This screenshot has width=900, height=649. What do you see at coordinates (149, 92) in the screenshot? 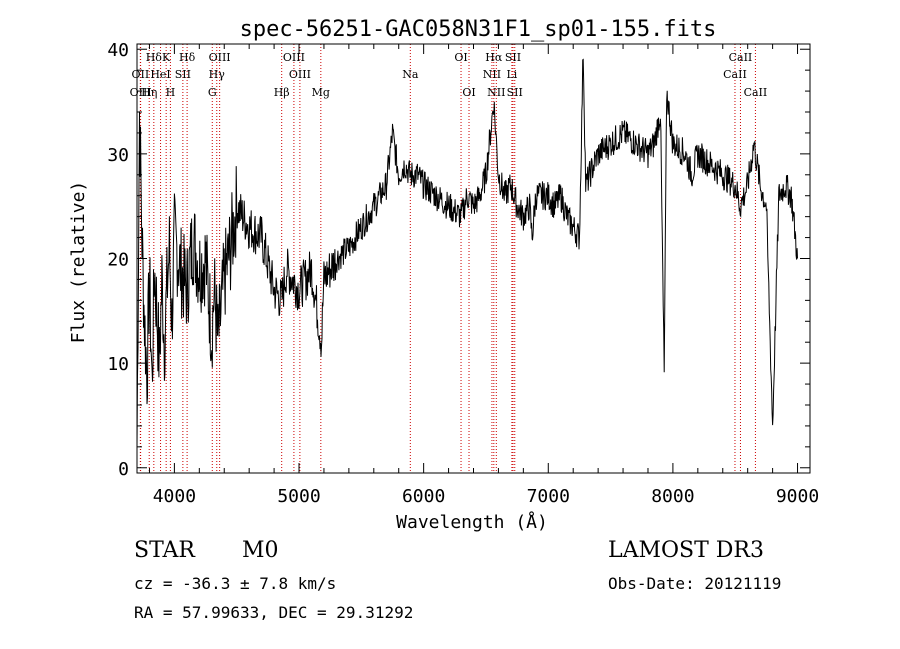
I see `line-label: Hη` at bounding box center [149, 92].